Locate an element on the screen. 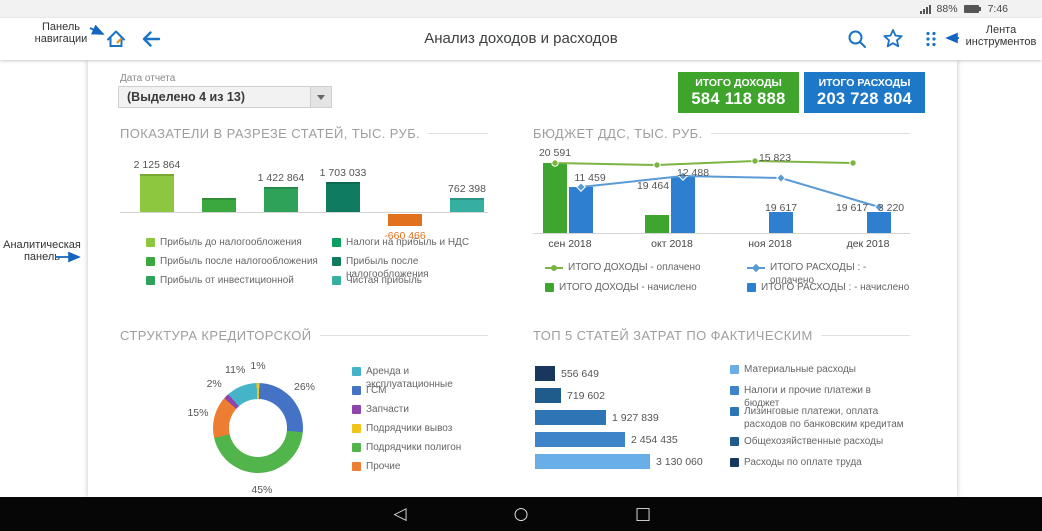  bar-value-label: 719 602 is located at coordinates (586, 396).